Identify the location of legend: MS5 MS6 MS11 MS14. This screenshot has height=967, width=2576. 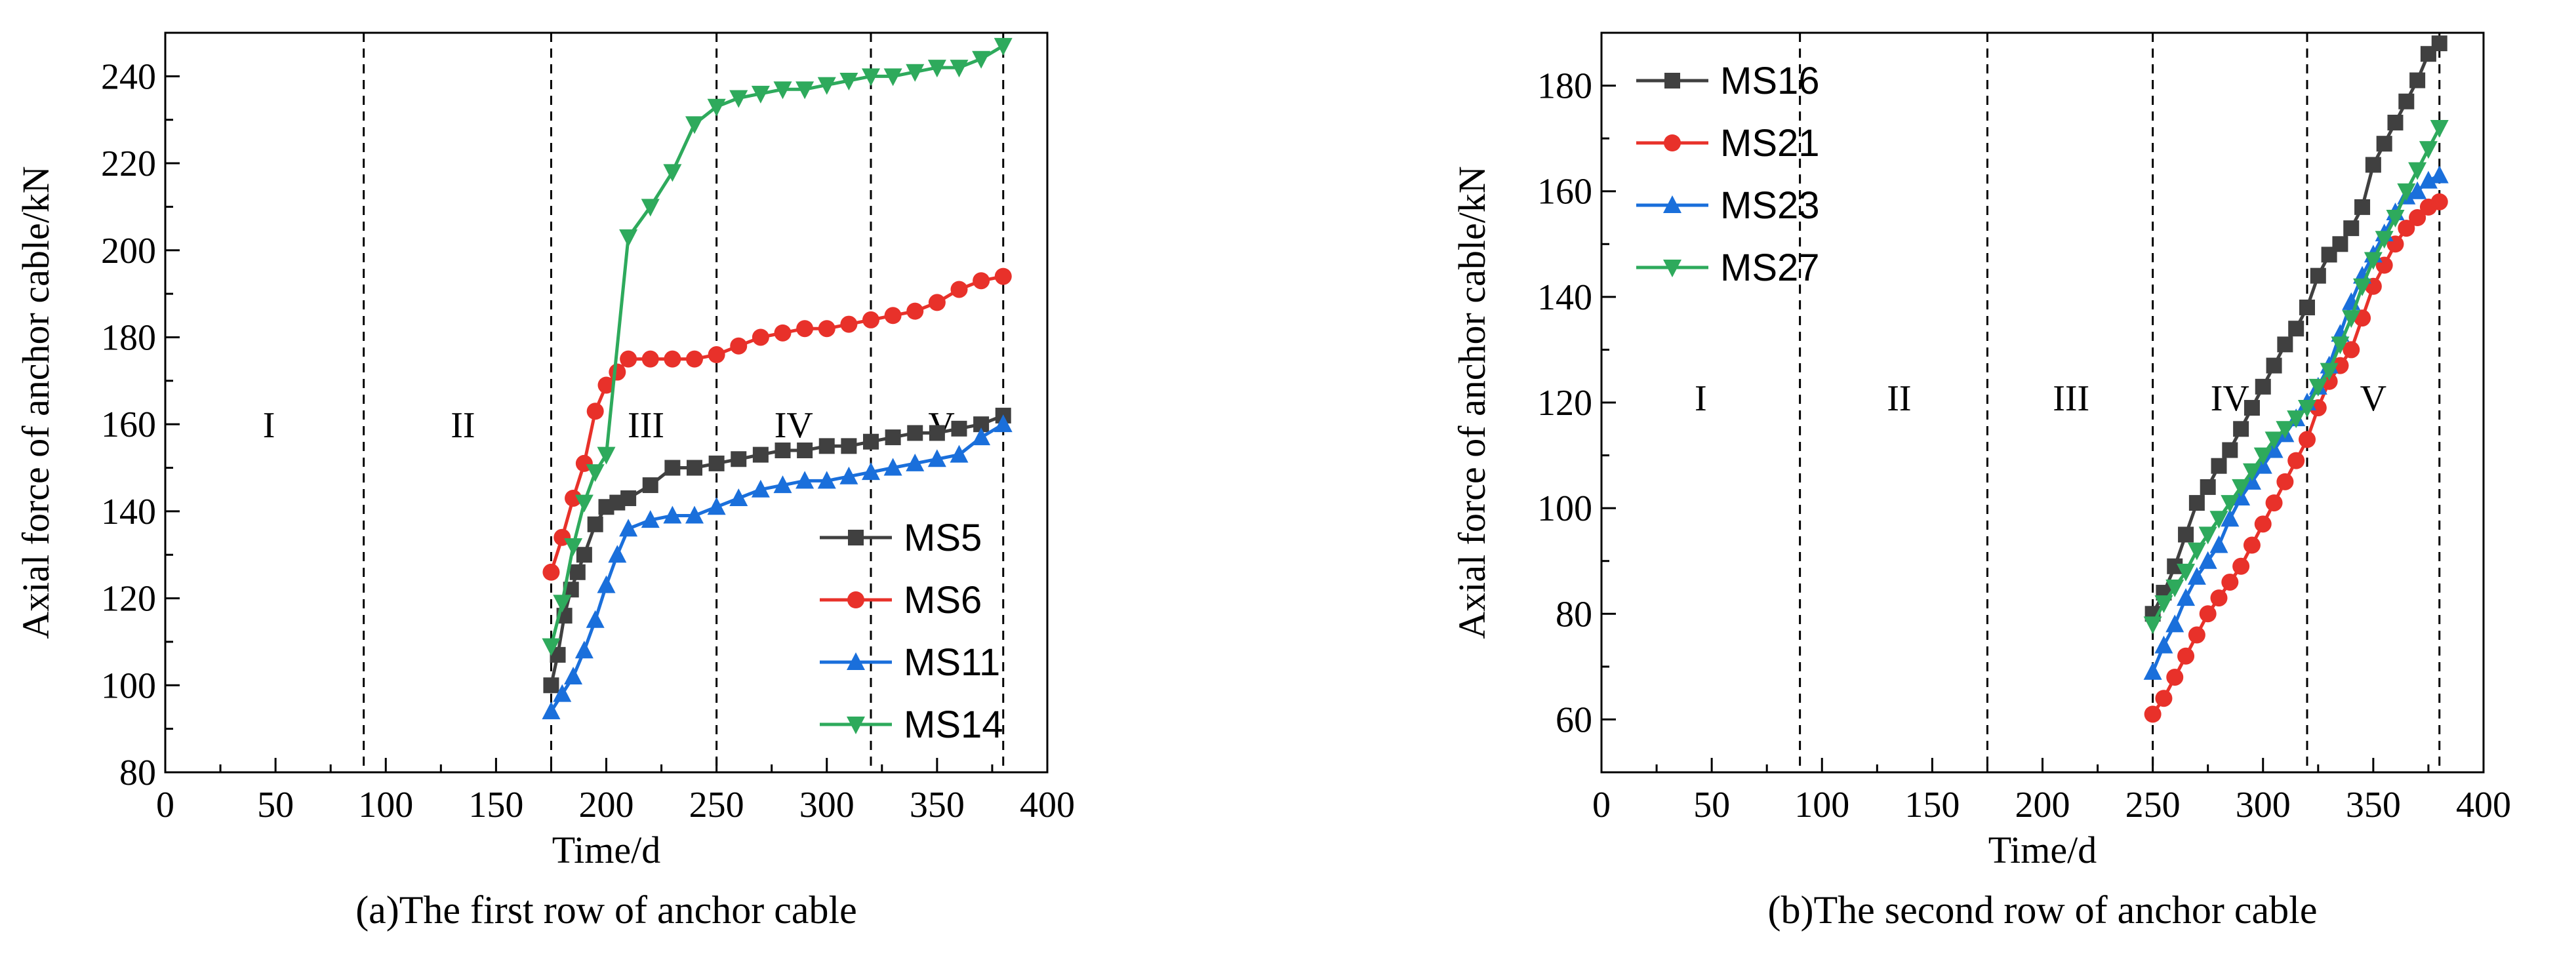
(911, 631).